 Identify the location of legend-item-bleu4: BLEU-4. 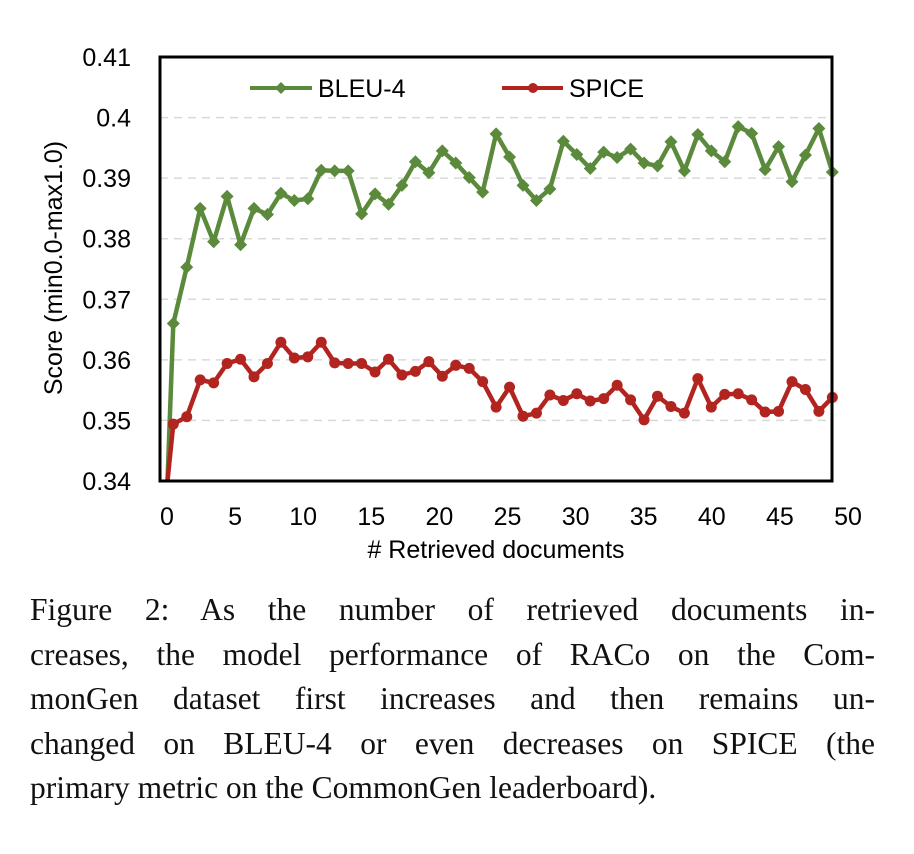
(328, 89).